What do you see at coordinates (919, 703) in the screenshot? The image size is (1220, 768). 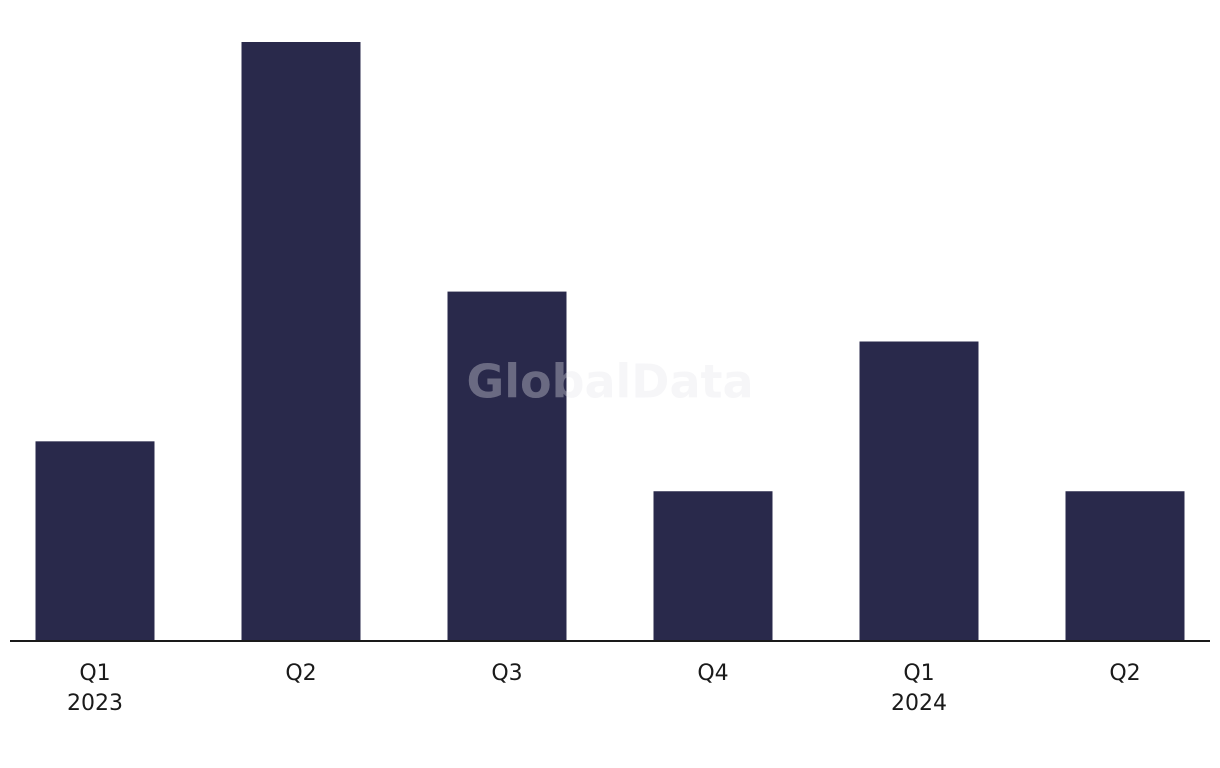 I see `x-group-label: 2024` at bounding box center [919, 703].